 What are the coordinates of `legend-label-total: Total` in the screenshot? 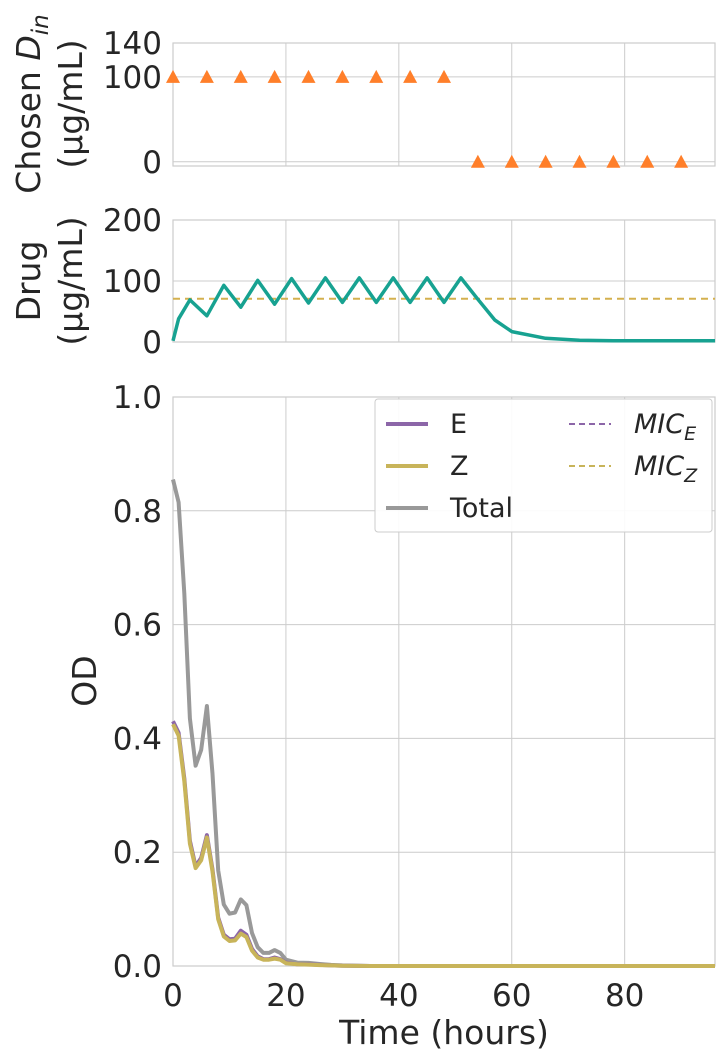 It's located at (481, 508).